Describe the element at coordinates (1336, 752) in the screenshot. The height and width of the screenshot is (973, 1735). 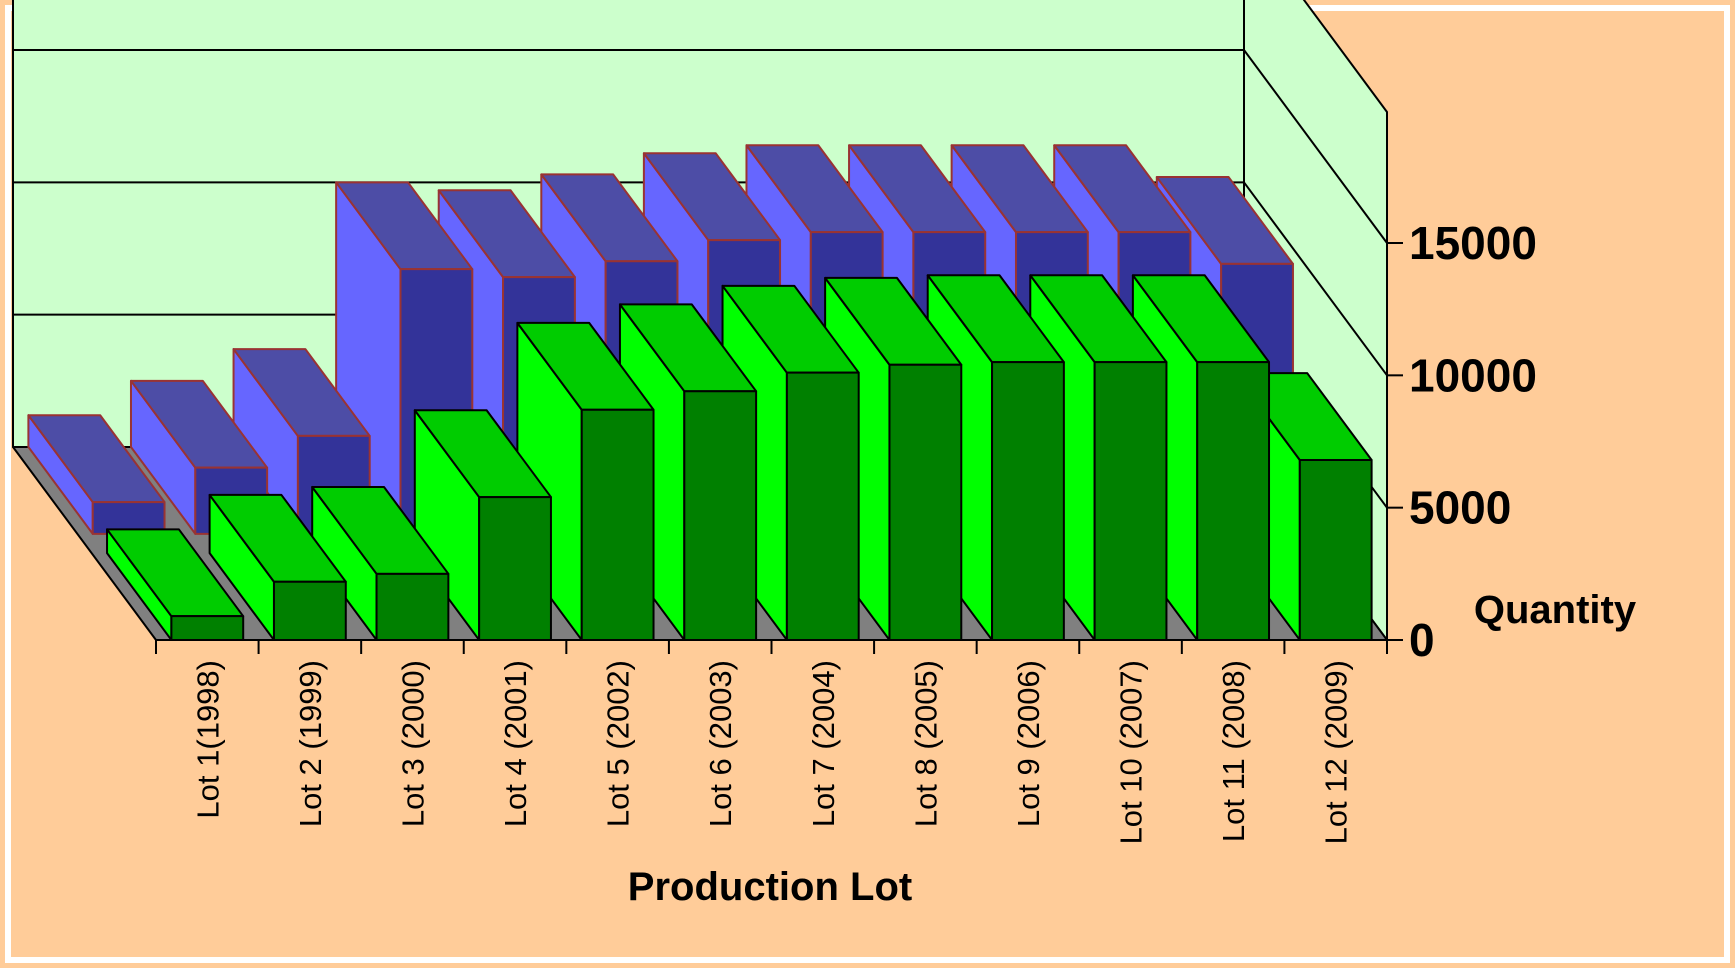
I see `x-tick-label: Lot 12 (2009)` at that location.